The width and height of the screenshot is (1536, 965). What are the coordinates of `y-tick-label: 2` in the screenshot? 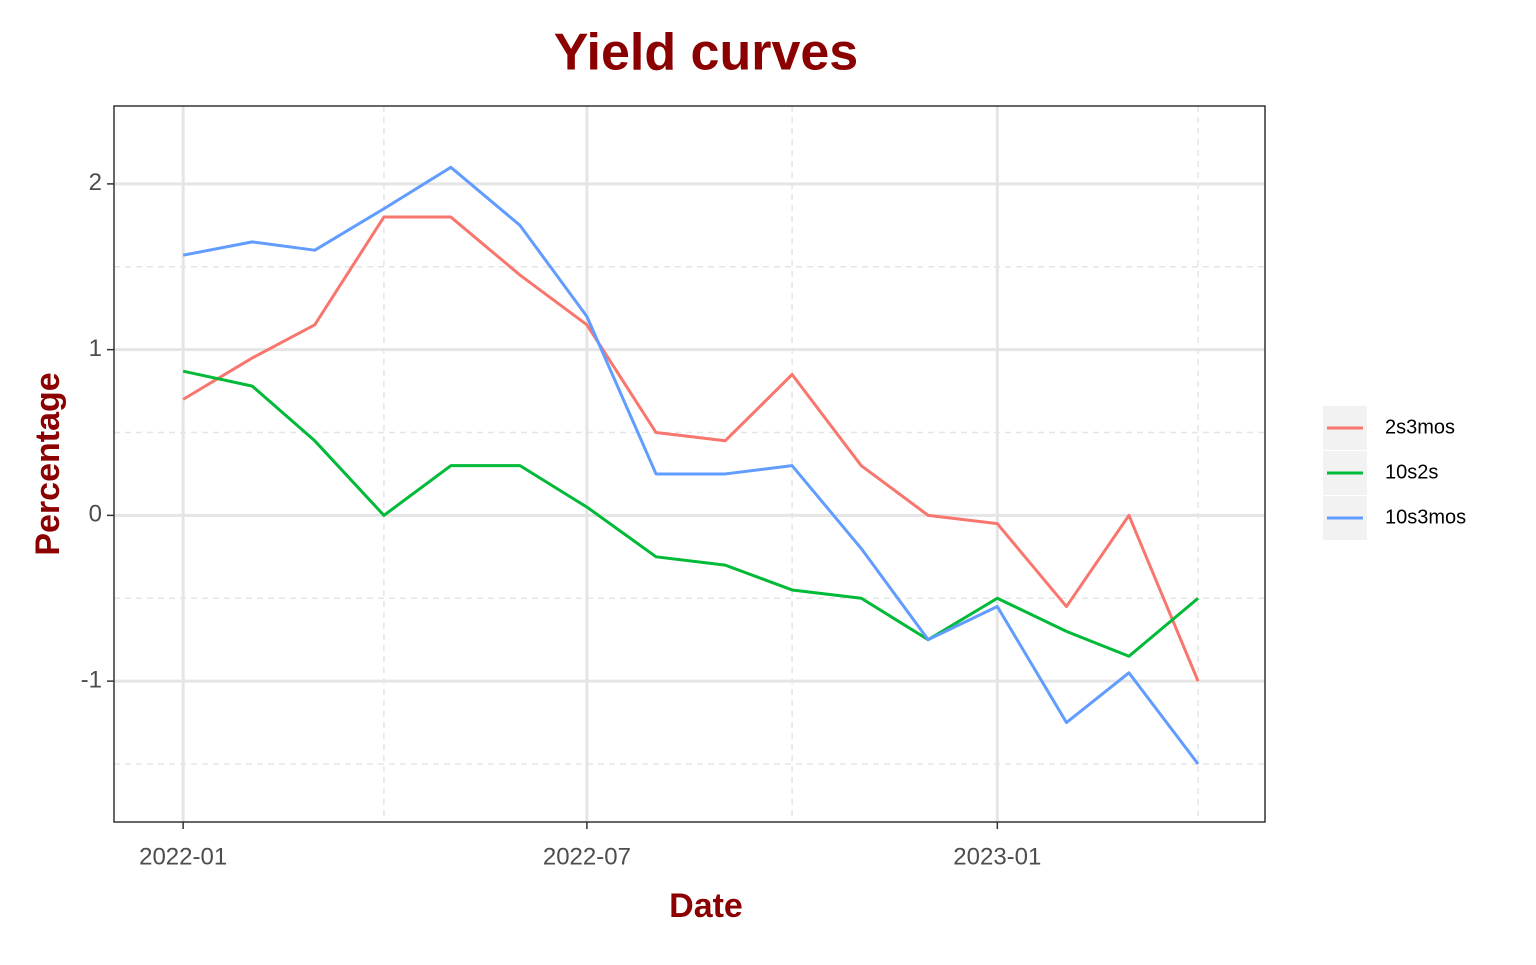 It's located at (95, 182).